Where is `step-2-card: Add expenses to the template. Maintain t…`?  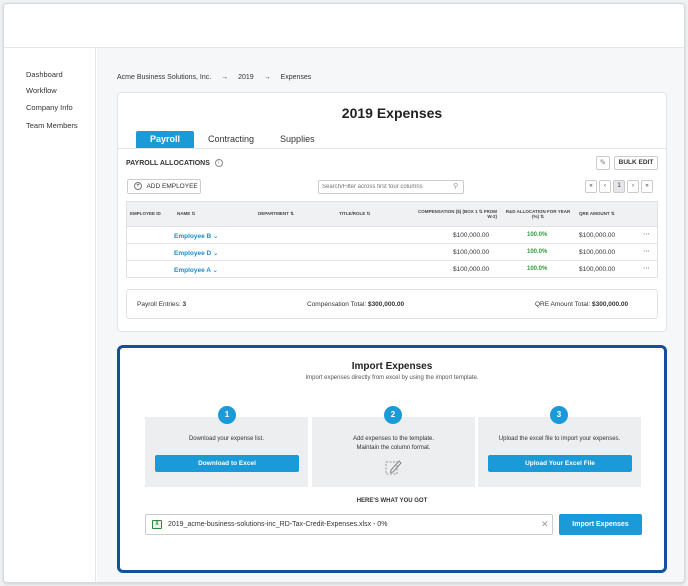
step-2-card: Add expenses to the template. Maintain t… is located at coordinates (393, 452).